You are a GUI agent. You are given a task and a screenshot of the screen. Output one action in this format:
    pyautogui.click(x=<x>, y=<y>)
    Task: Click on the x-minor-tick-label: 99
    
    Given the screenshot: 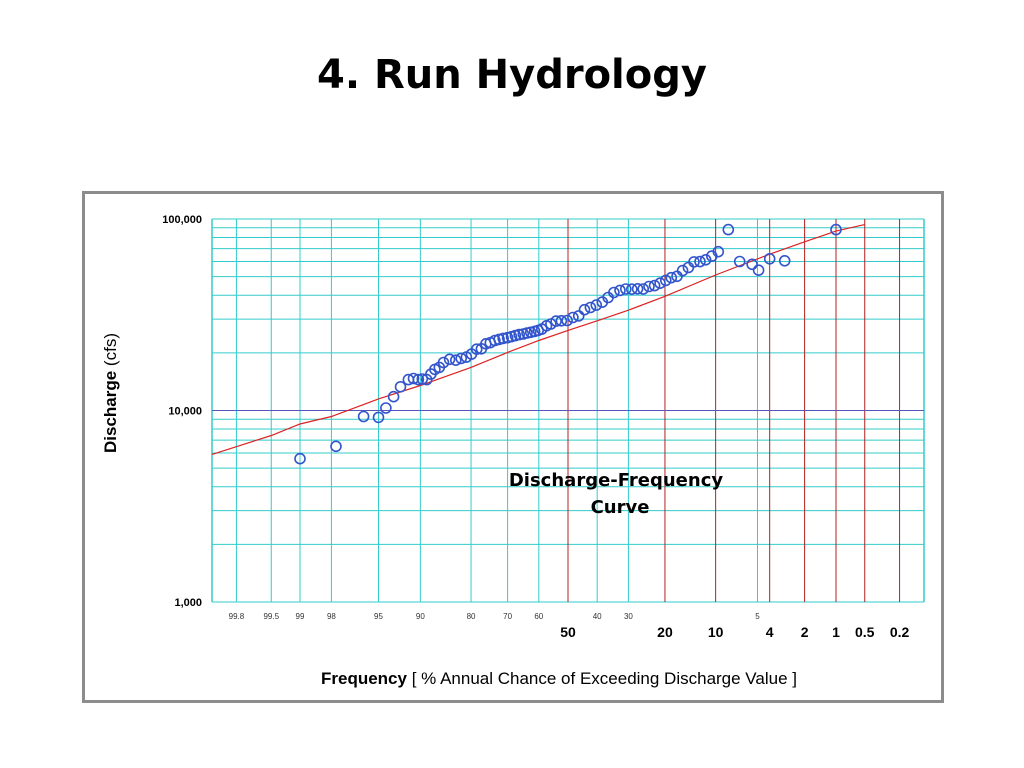 What is the action you would take?
    pyautogui.click(x=300, y=616)
    